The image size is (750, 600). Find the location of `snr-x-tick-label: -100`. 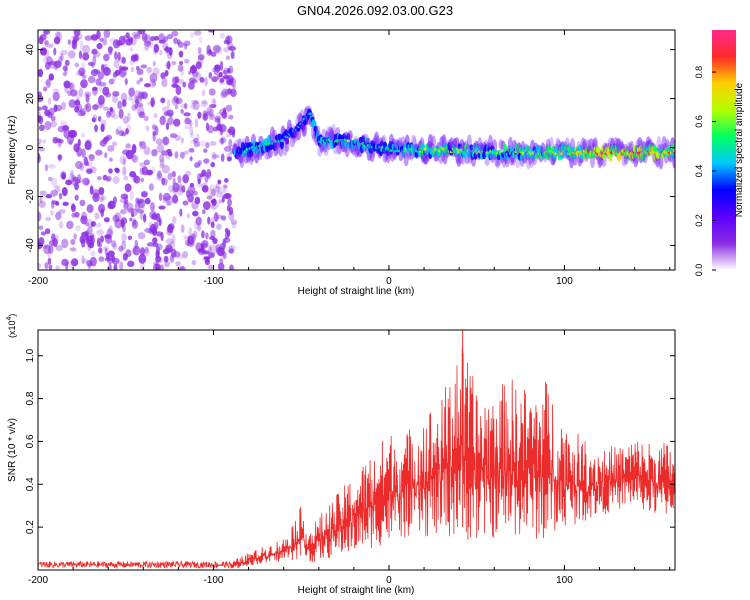

snr-x-tick-label: -100 is located at coordinates (213, 580).